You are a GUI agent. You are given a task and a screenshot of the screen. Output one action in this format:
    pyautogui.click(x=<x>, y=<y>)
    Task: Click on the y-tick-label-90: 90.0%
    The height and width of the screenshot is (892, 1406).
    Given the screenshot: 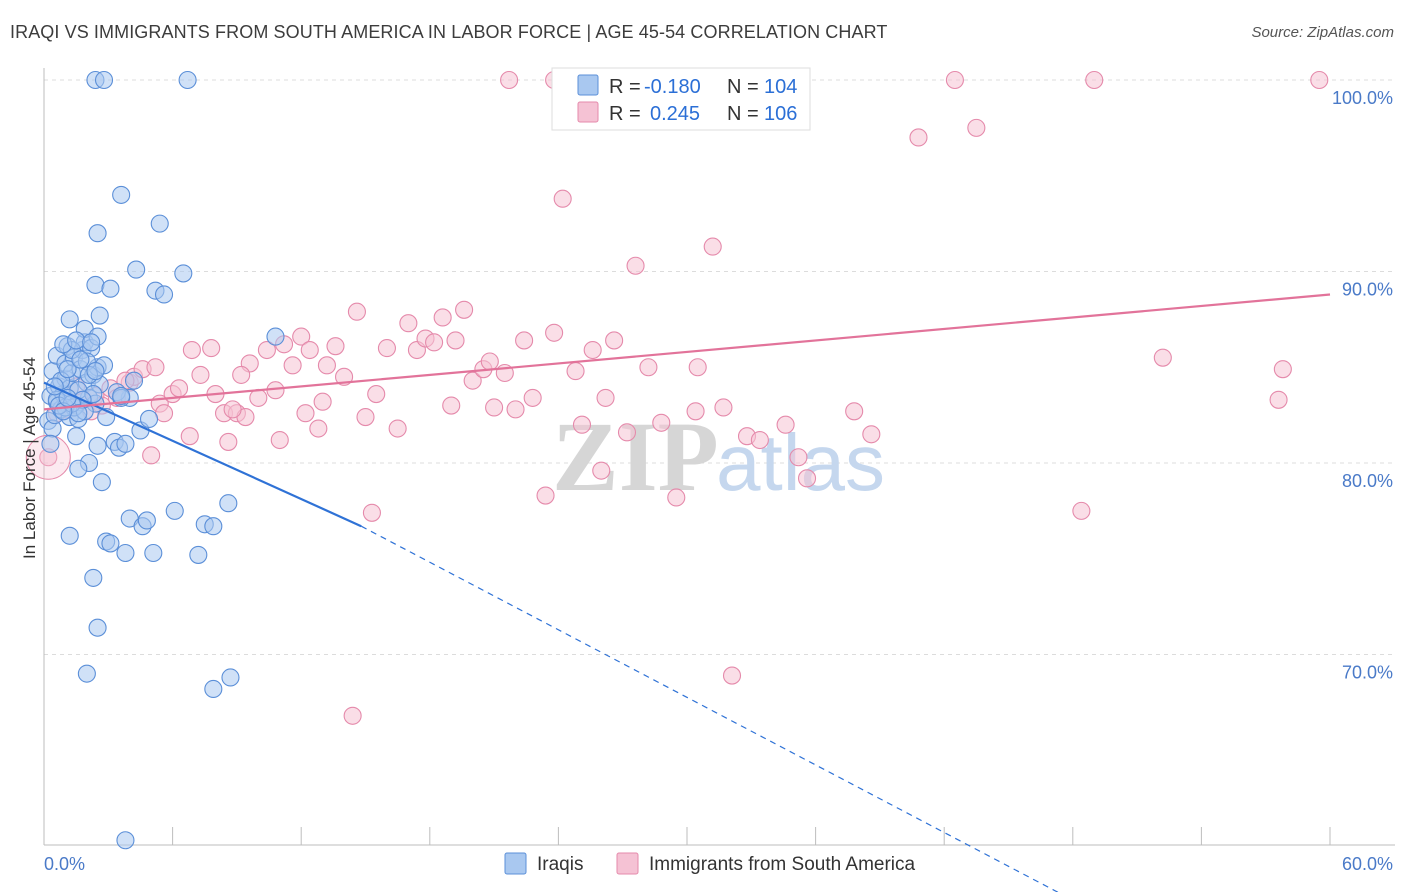 What is the action you would take?
    pyautogui.click(x=1367, y=290)
    